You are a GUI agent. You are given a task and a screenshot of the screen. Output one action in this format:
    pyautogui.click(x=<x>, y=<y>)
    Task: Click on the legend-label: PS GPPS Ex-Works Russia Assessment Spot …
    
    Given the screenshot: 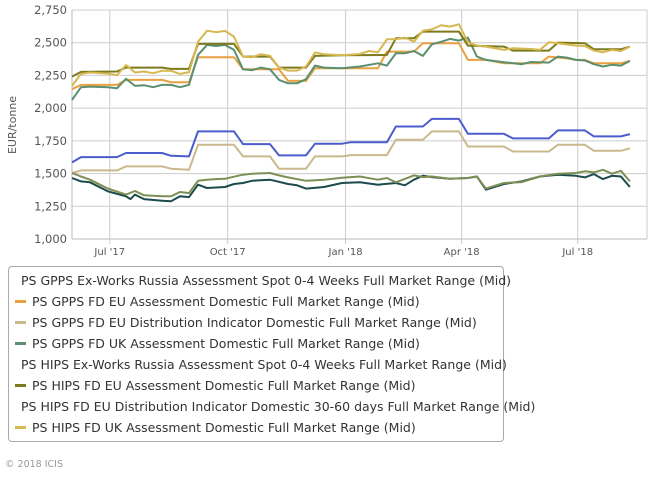 What is the action you would take?
    pyautogui.click(x=266, y=280)
    